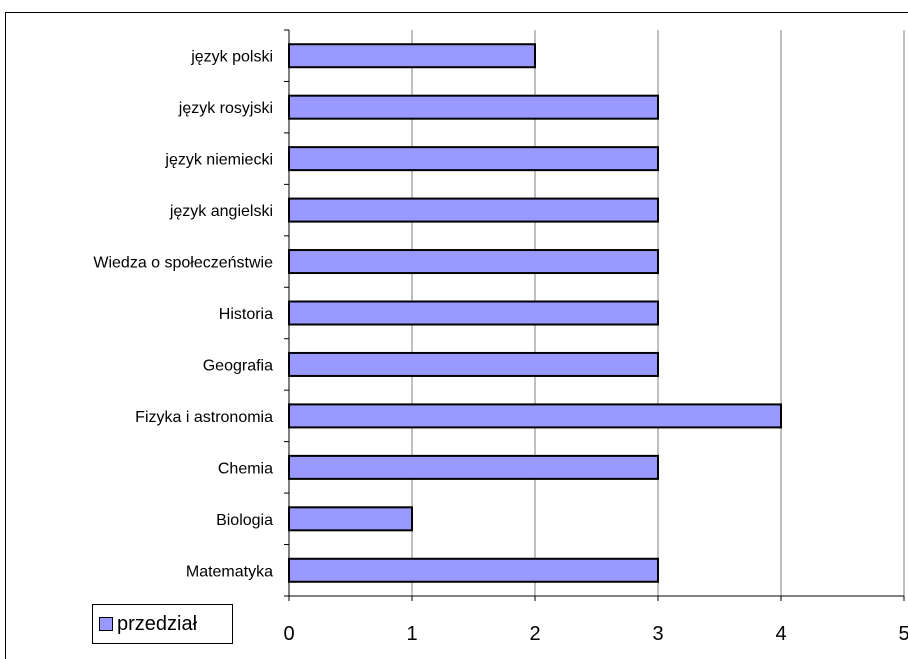 Image resolution: width=908 pixels, height=659 pixels. Describe the element at coordinates (244, 520) in the screenshot. I see `category-label: Biologia` at that location.